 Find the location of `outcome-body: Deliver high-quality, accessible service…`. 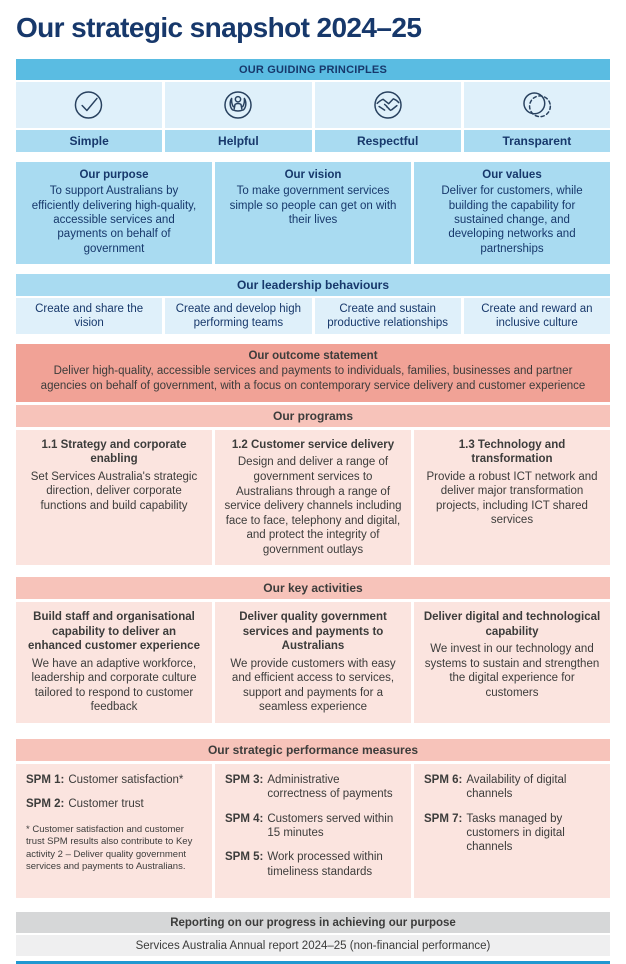

outcome-body: Deliver high-quality, accessible service… is located at coordinates (313, 378).